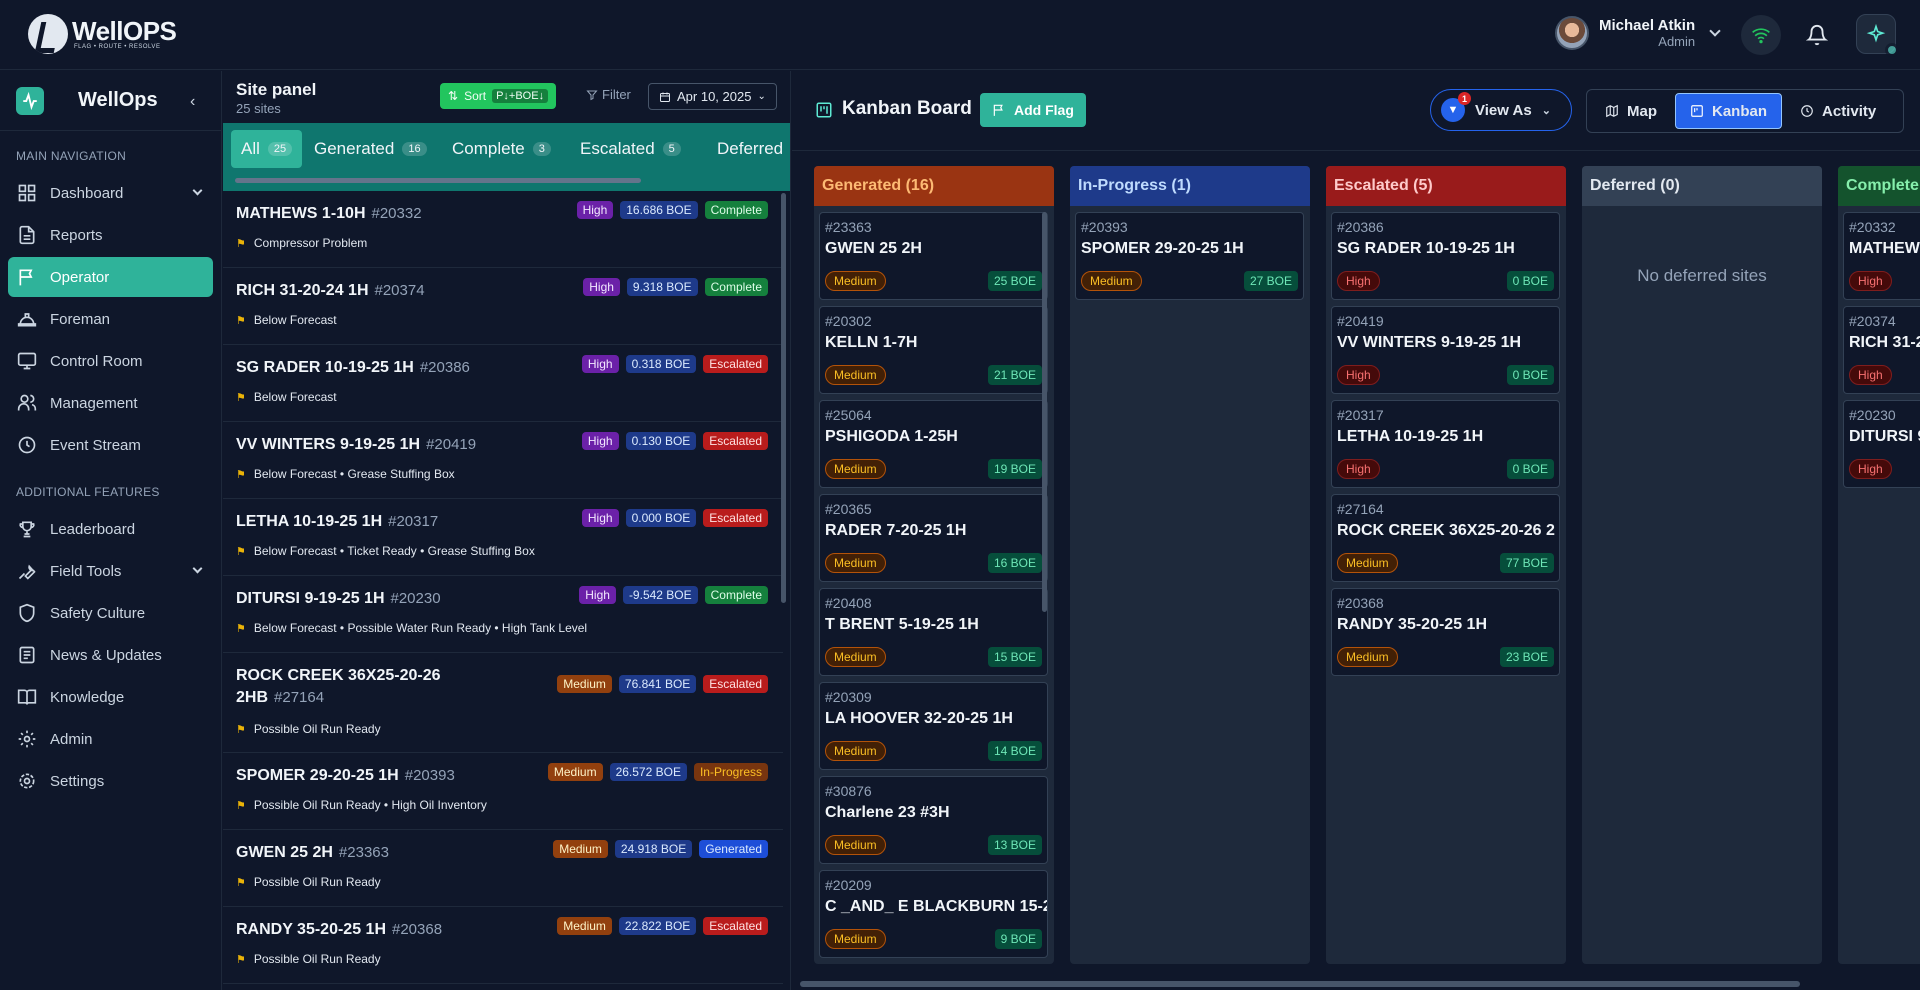 This screenshot has width=1920, height=990. I want to click on kanban-icon, so click(824, 112).